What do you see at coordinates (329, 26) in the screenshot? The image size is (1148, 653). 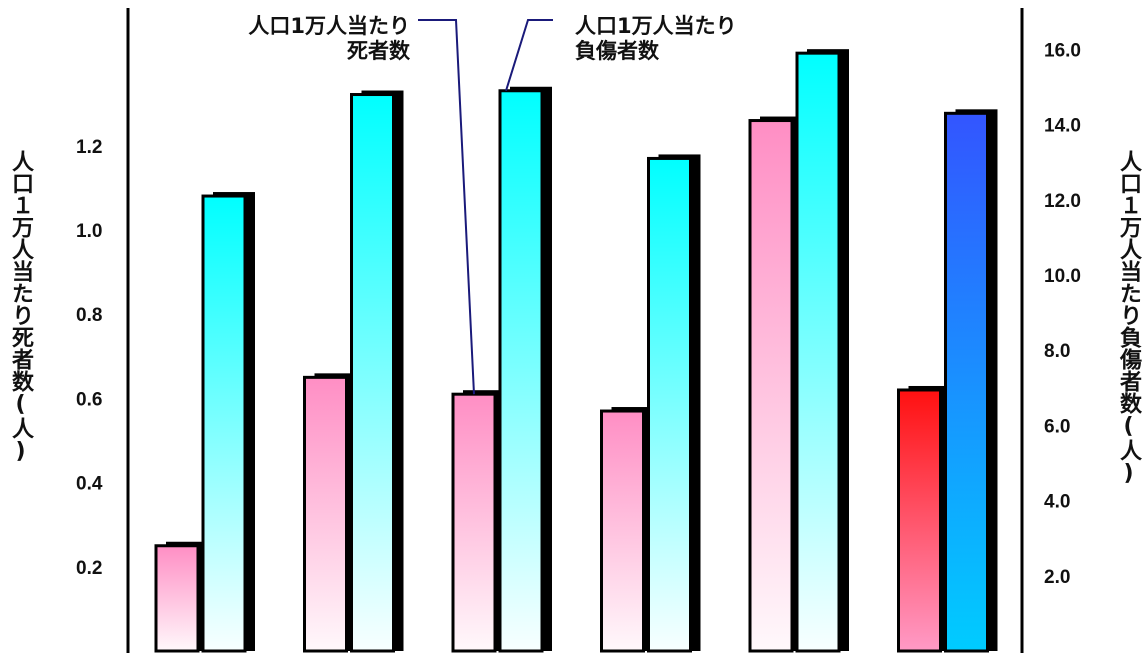 I see `callout-deaths-line1: 人口1万人当たり` at bounding box center [329, 26].